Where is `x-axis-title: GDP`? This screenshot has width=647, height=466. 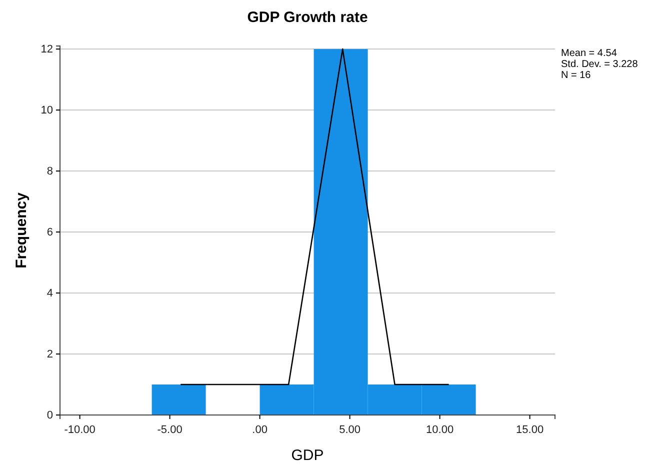
x-axis-title: GDP is located at coordinates (307, 455).